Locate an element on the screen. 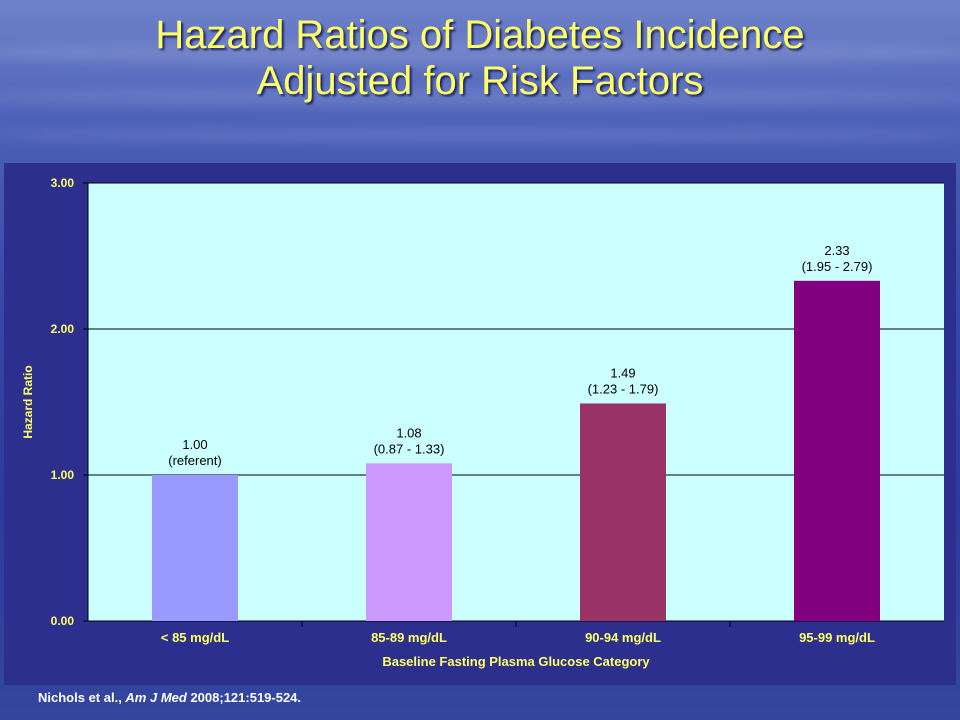 The image size is (960, 720). data-label-interval: (0.87 - 1.33) is located at coordinates (409, 448).